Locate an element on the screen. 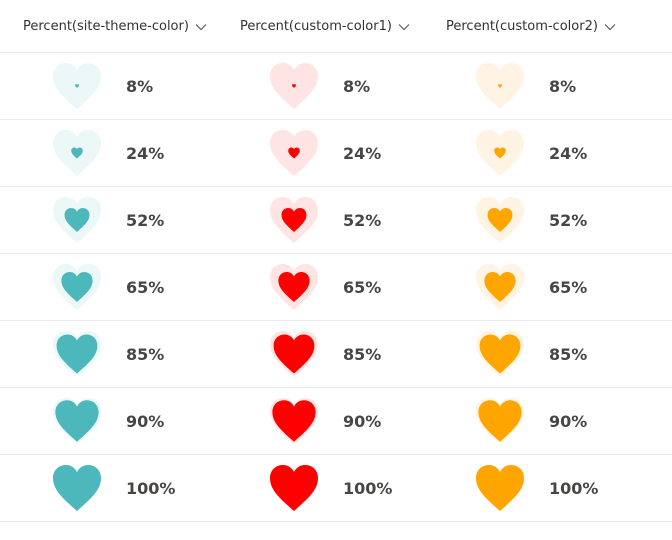 The height and width of the screenshot is (540, 672). table-row: 100% 100% 100% is located at coordinates (336, 488).